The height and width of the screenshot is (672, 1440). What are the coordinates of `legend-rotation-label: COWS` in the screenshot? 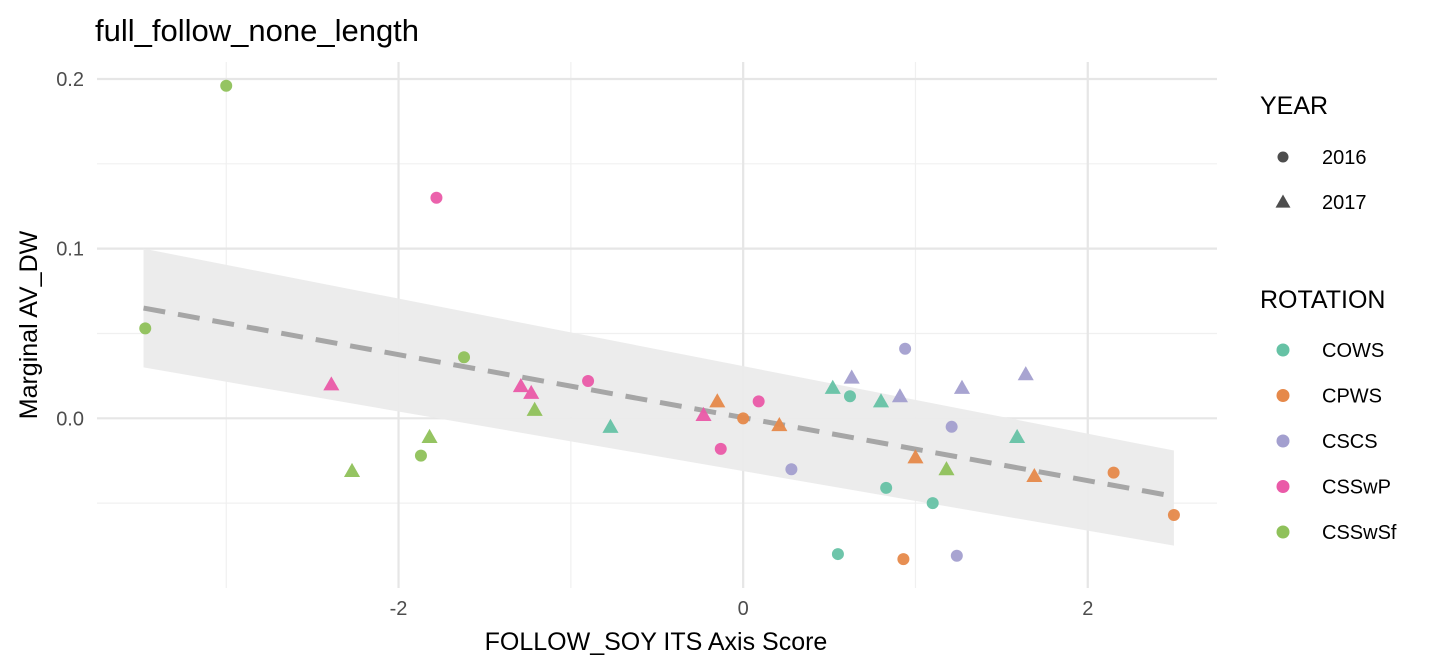 It's located at (1353, 351).